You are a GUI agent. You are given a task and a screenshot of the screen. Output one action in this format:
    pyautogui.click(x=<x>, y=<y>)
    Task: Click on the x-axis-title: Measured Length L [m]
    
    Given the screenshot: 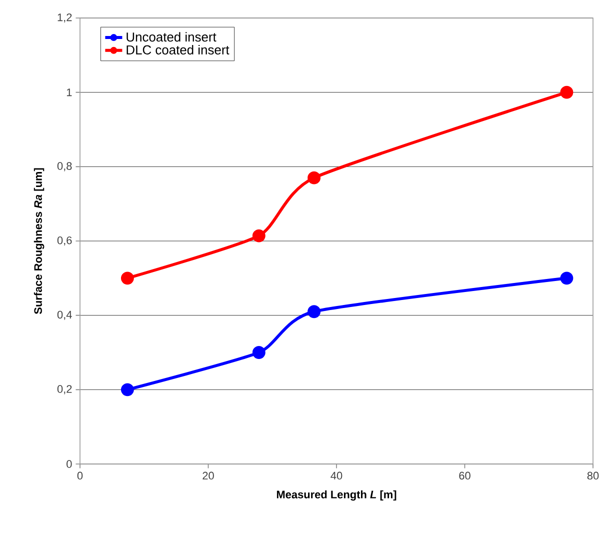 What is the action you would take?
    pyautogui.click(x=336, y=495)
    